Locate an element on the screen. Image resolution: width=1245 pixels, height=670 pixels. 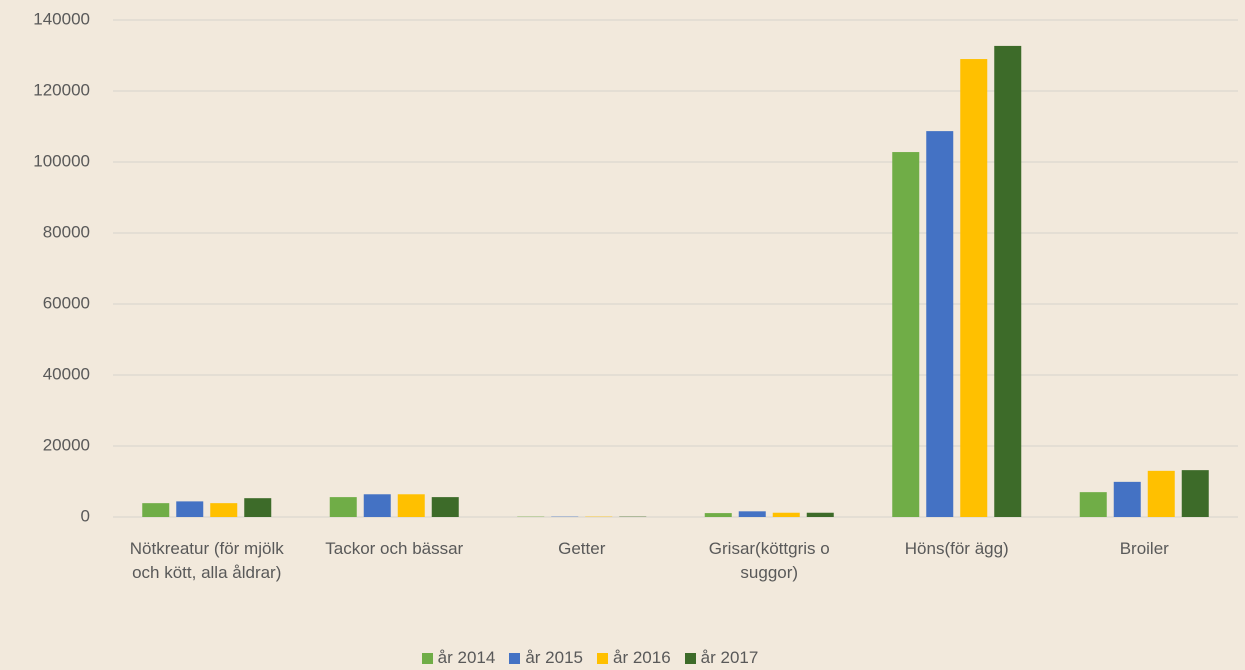
legend-item: år 2014 is located at coordinates (458, 658).